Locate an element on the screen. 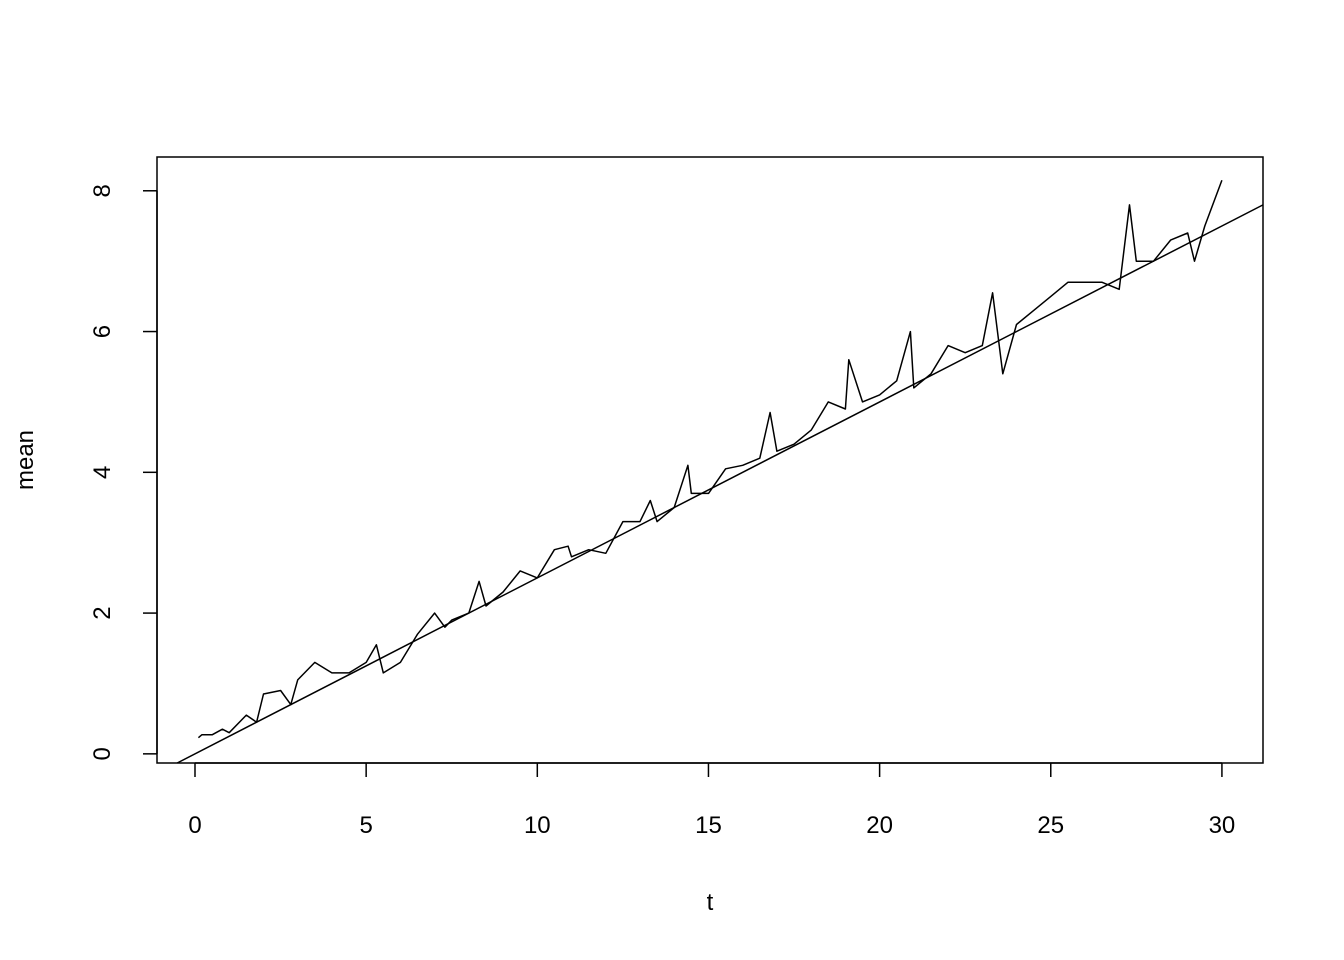 Image resolution: width=1344 pixels, height=960 pixels. y-tick-label: 0 is located at coordinates (102, 753).